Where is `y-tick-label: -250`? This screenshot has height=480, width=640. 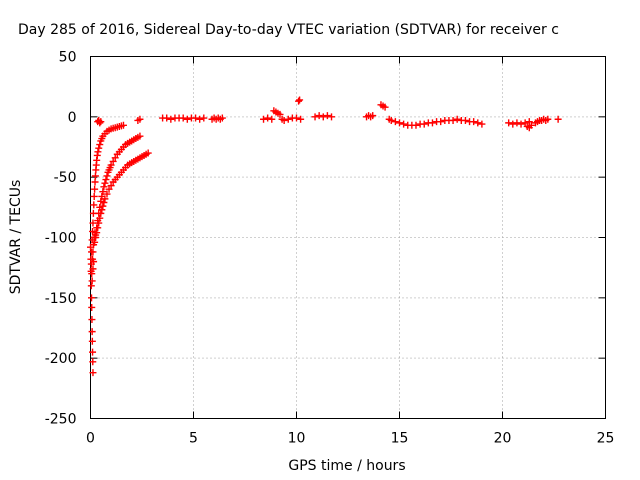 y-tick-label: -250 is located at coordinates (61, 420).